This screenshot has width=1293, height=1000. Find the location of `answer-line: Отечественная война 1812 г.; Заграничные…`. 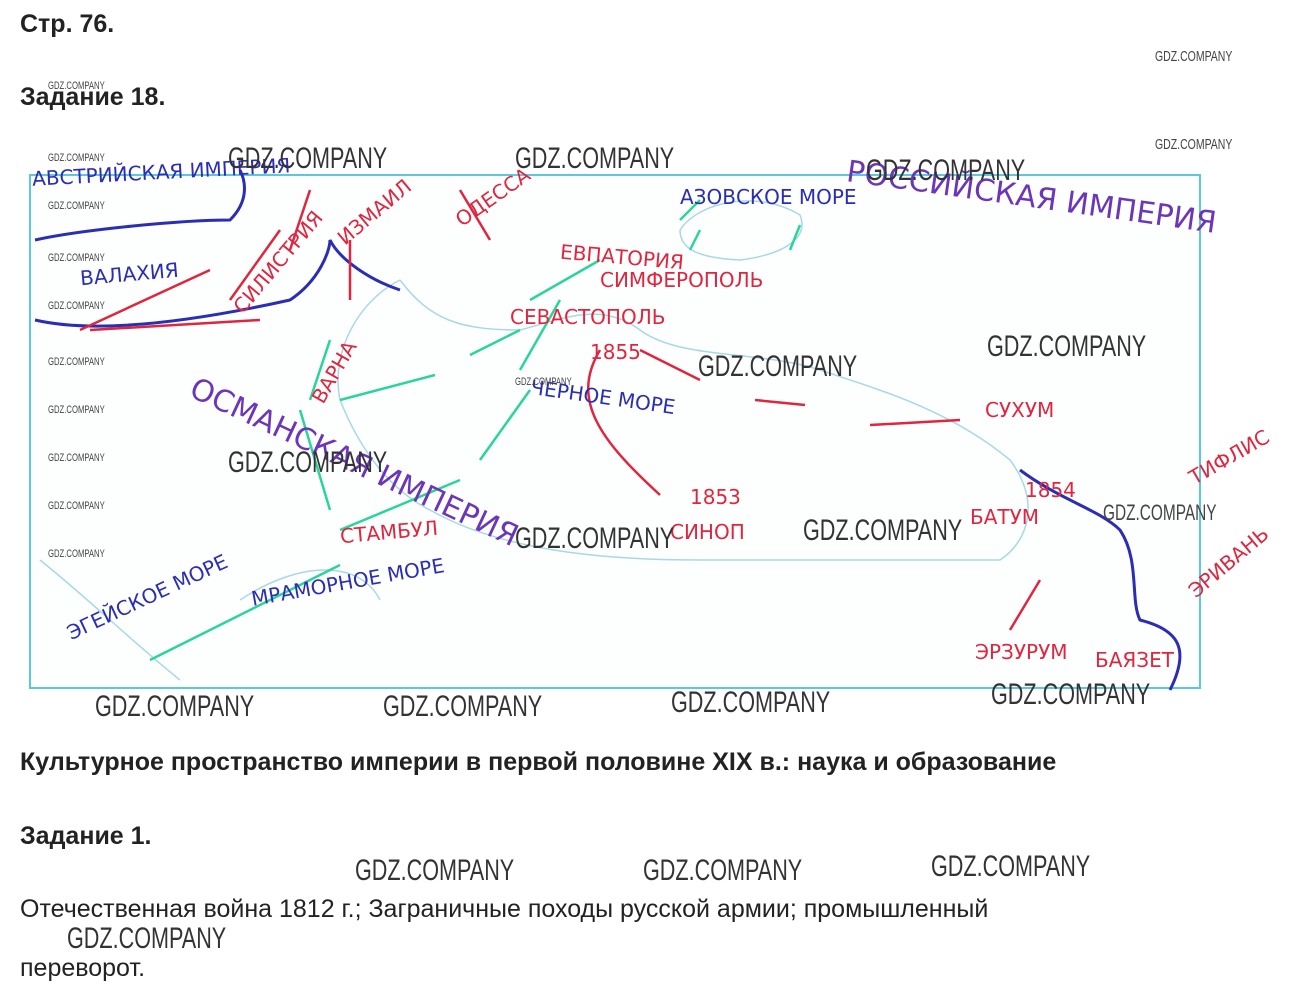

answer-line: Отечественная война 1812 г.; Заграничные… is located at coordinates (504, 909).